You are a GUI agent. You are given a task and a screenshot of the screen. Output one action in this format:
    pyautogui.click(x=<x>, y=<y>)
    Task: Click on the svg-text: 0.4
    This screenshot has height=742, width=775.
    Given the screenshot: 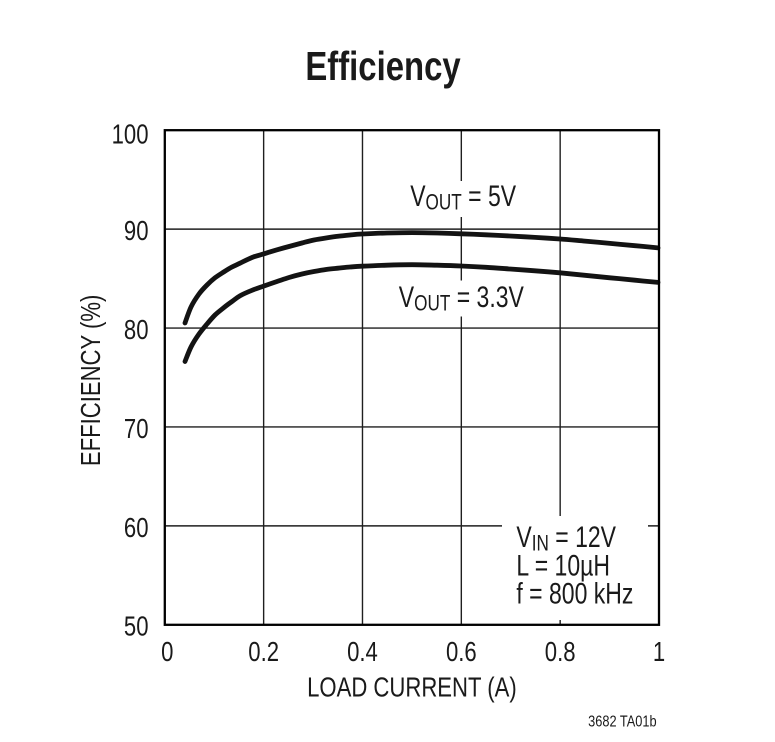 What is the action you would take?
    pyautogui.click(x=362, y=651)
    